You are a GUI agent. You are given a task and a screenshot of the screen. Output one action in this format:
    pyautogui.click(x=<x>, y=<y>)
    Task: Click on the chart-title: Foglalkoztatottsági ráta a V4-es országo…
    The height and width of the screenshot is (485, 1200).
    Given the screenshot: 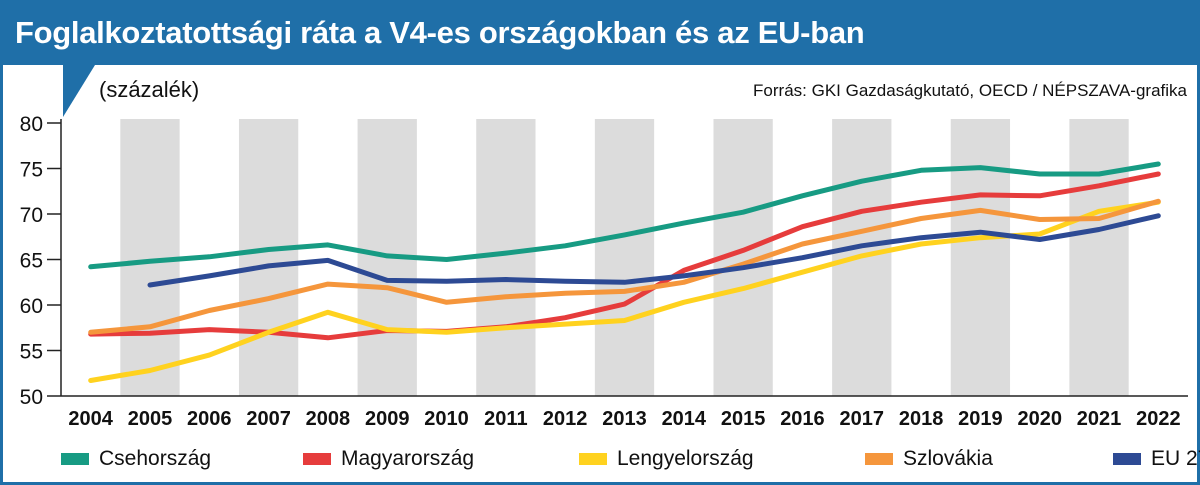 What is the action you would take?
    pyautogui.click(x=440, y=32)
    